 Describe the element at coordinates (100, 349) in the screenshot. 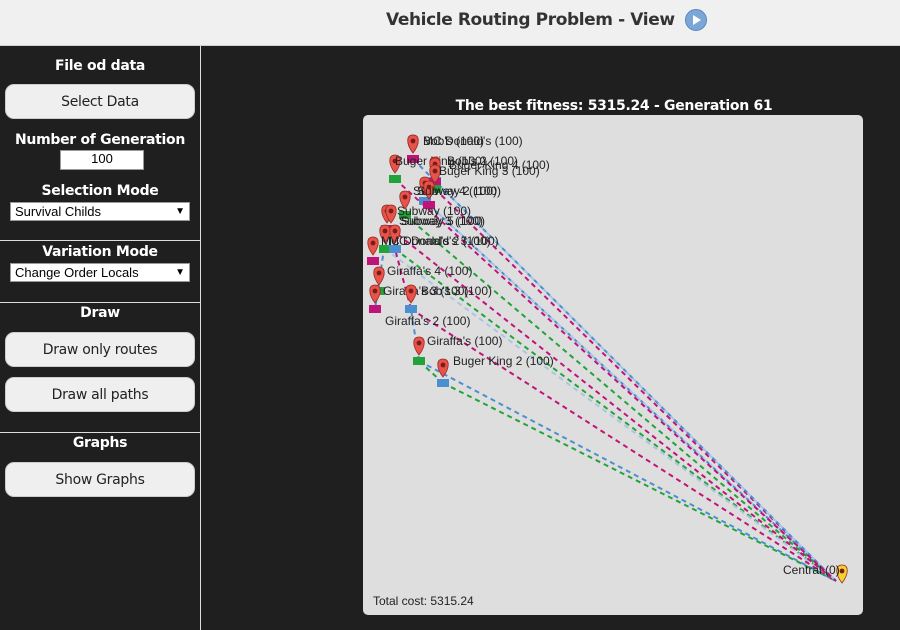

I see `draw-routes-button: Draw only routes` at that location.